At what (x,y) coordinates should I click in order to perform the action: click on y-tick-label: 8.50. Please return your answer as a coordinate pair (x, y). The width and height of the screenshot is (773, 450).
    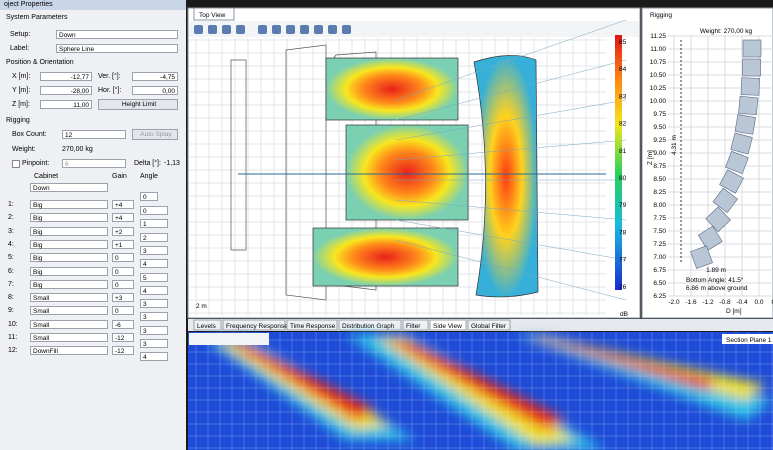
    Looking at the image, I should click on (659, 179).